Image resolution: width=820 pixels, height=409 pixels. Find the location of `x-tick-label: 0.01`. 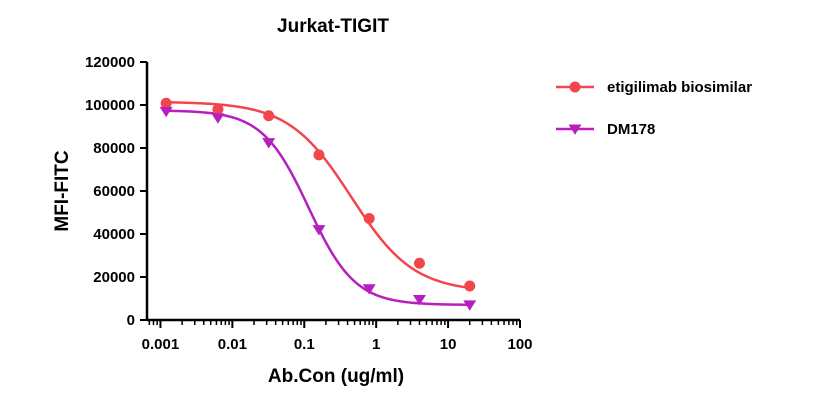

x-tick-label: 0.01 is located at coordinates (232, 344).